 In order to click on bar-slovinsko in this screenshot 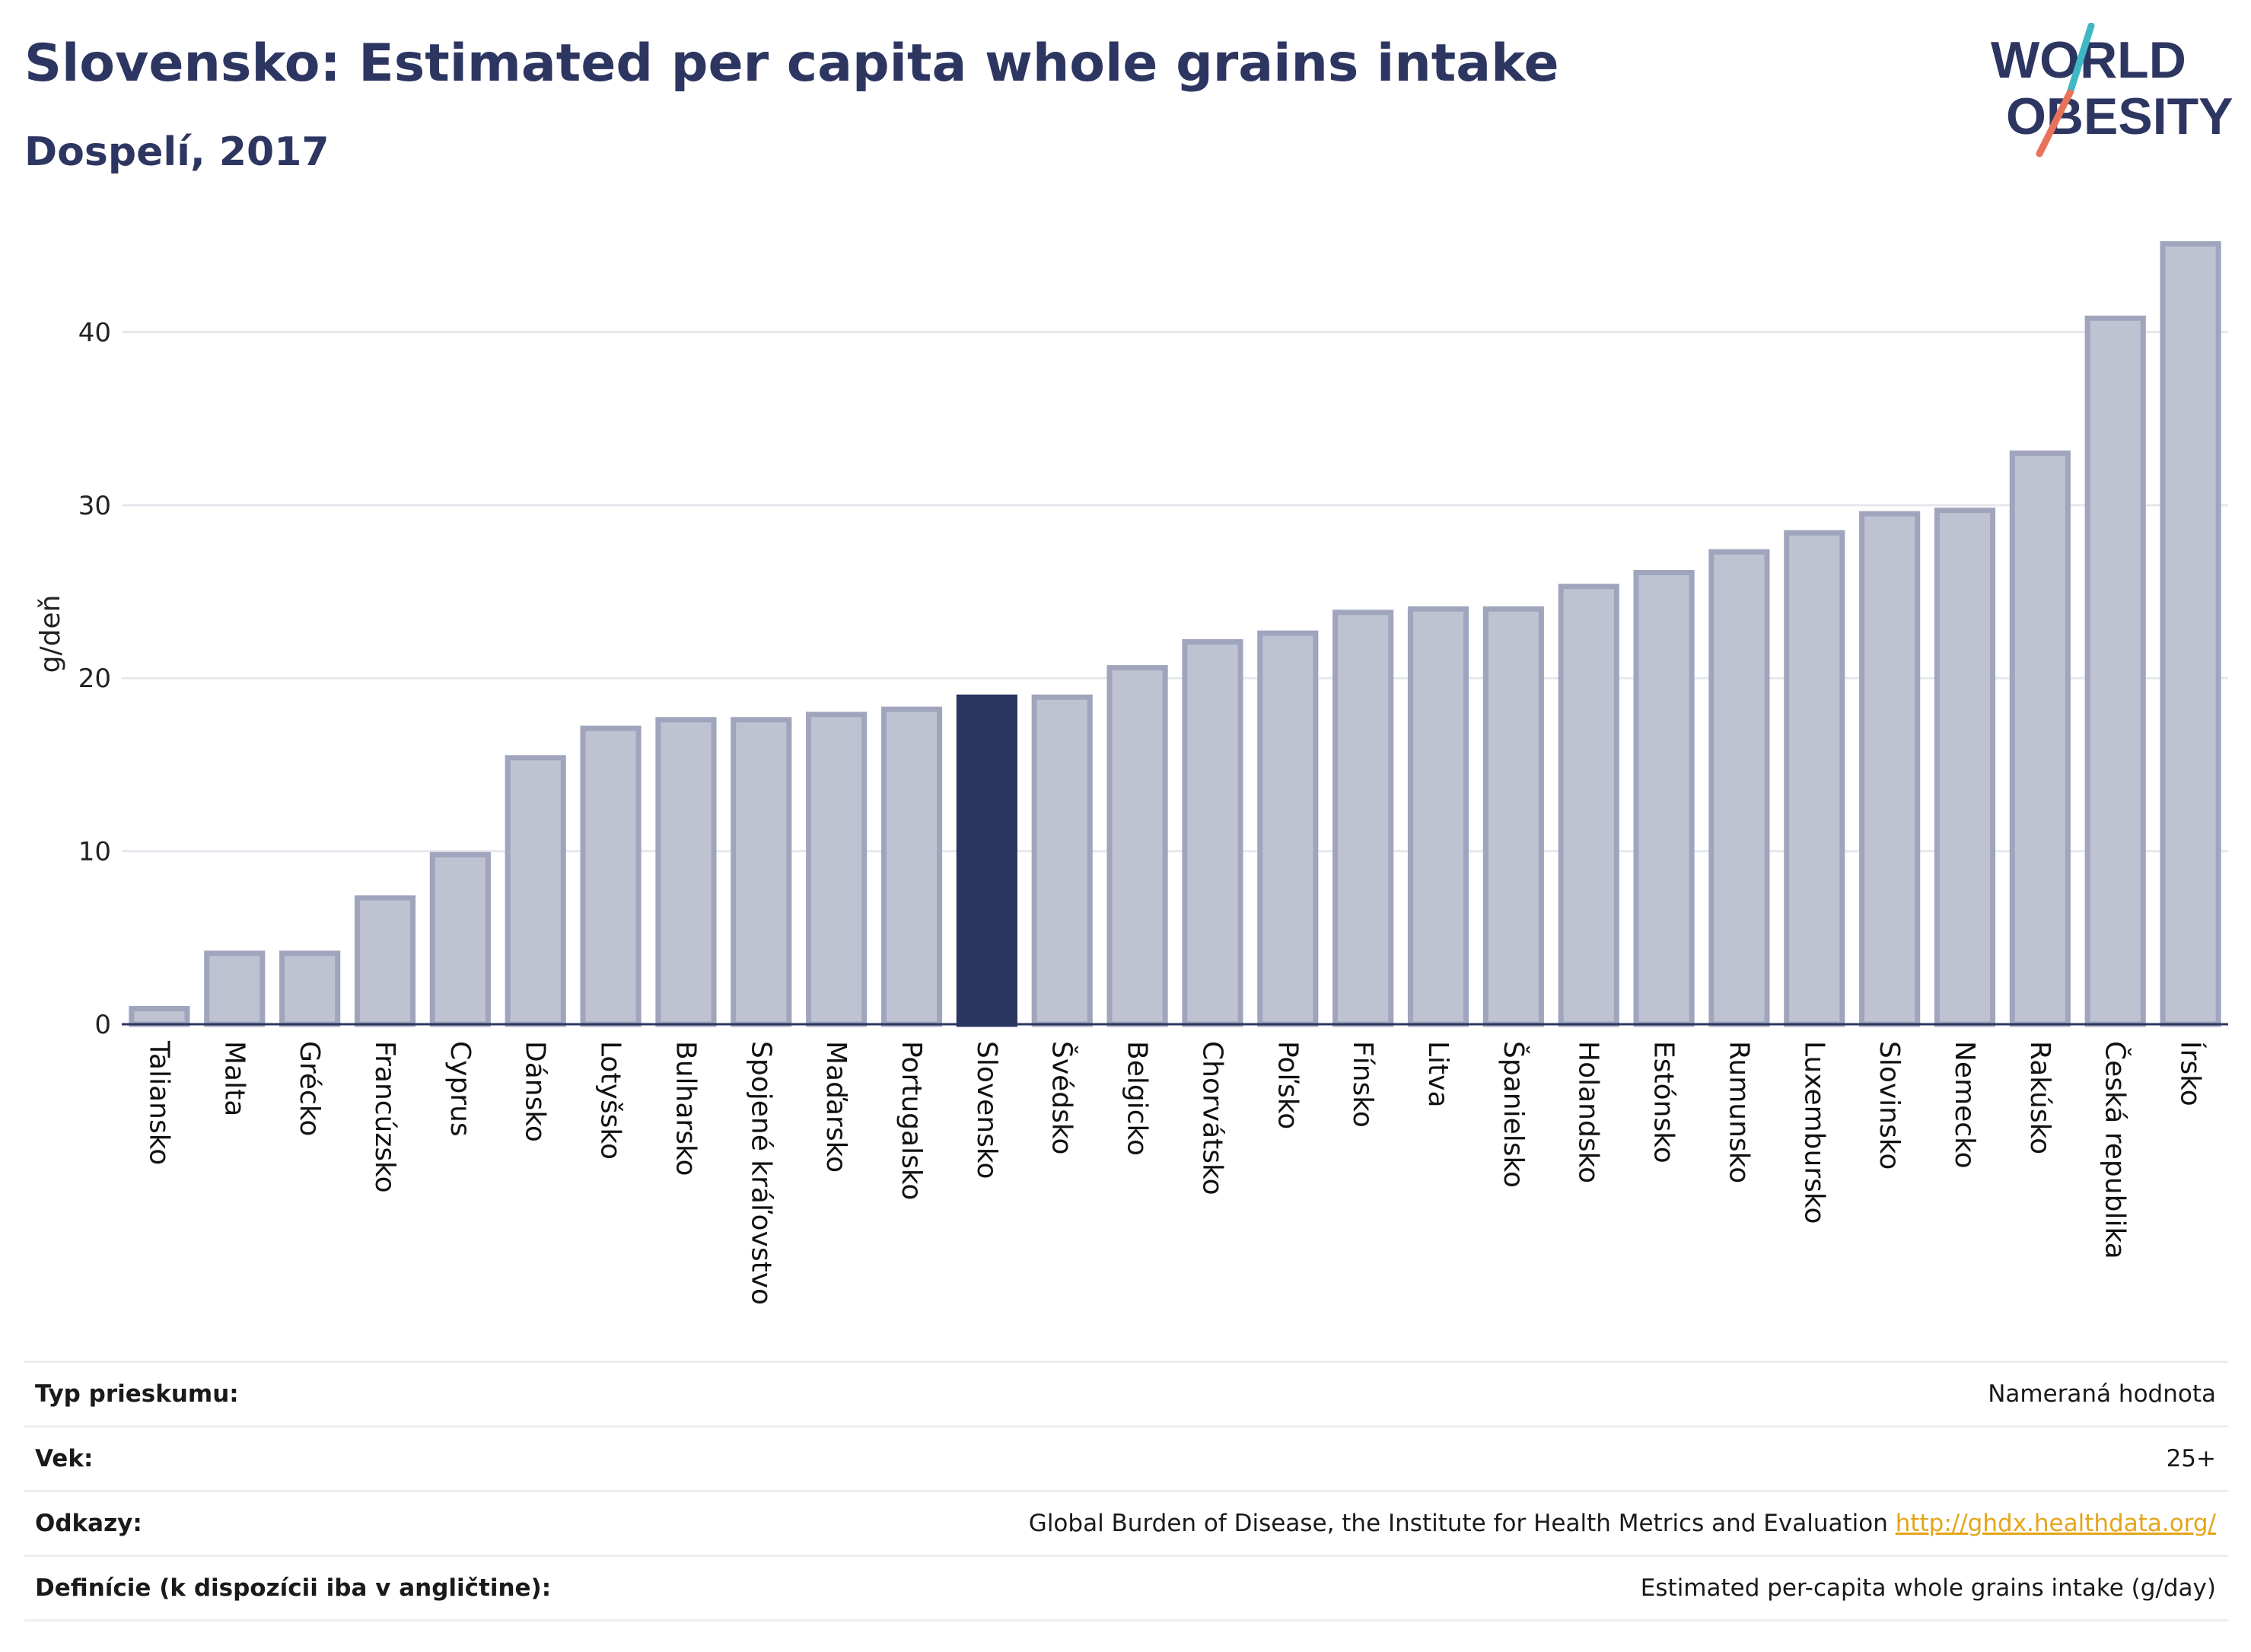, I will do `click(1890, 769)`.